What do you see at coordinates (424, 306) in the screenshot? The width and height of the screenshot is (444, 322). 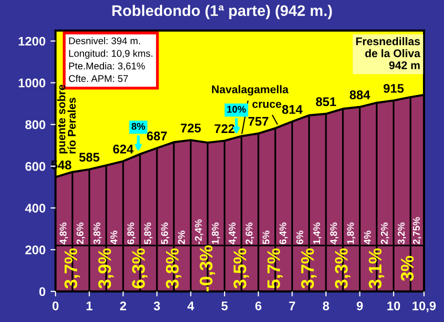 I see `x-tick-label: 10,9` at bounding box center [424, 306].